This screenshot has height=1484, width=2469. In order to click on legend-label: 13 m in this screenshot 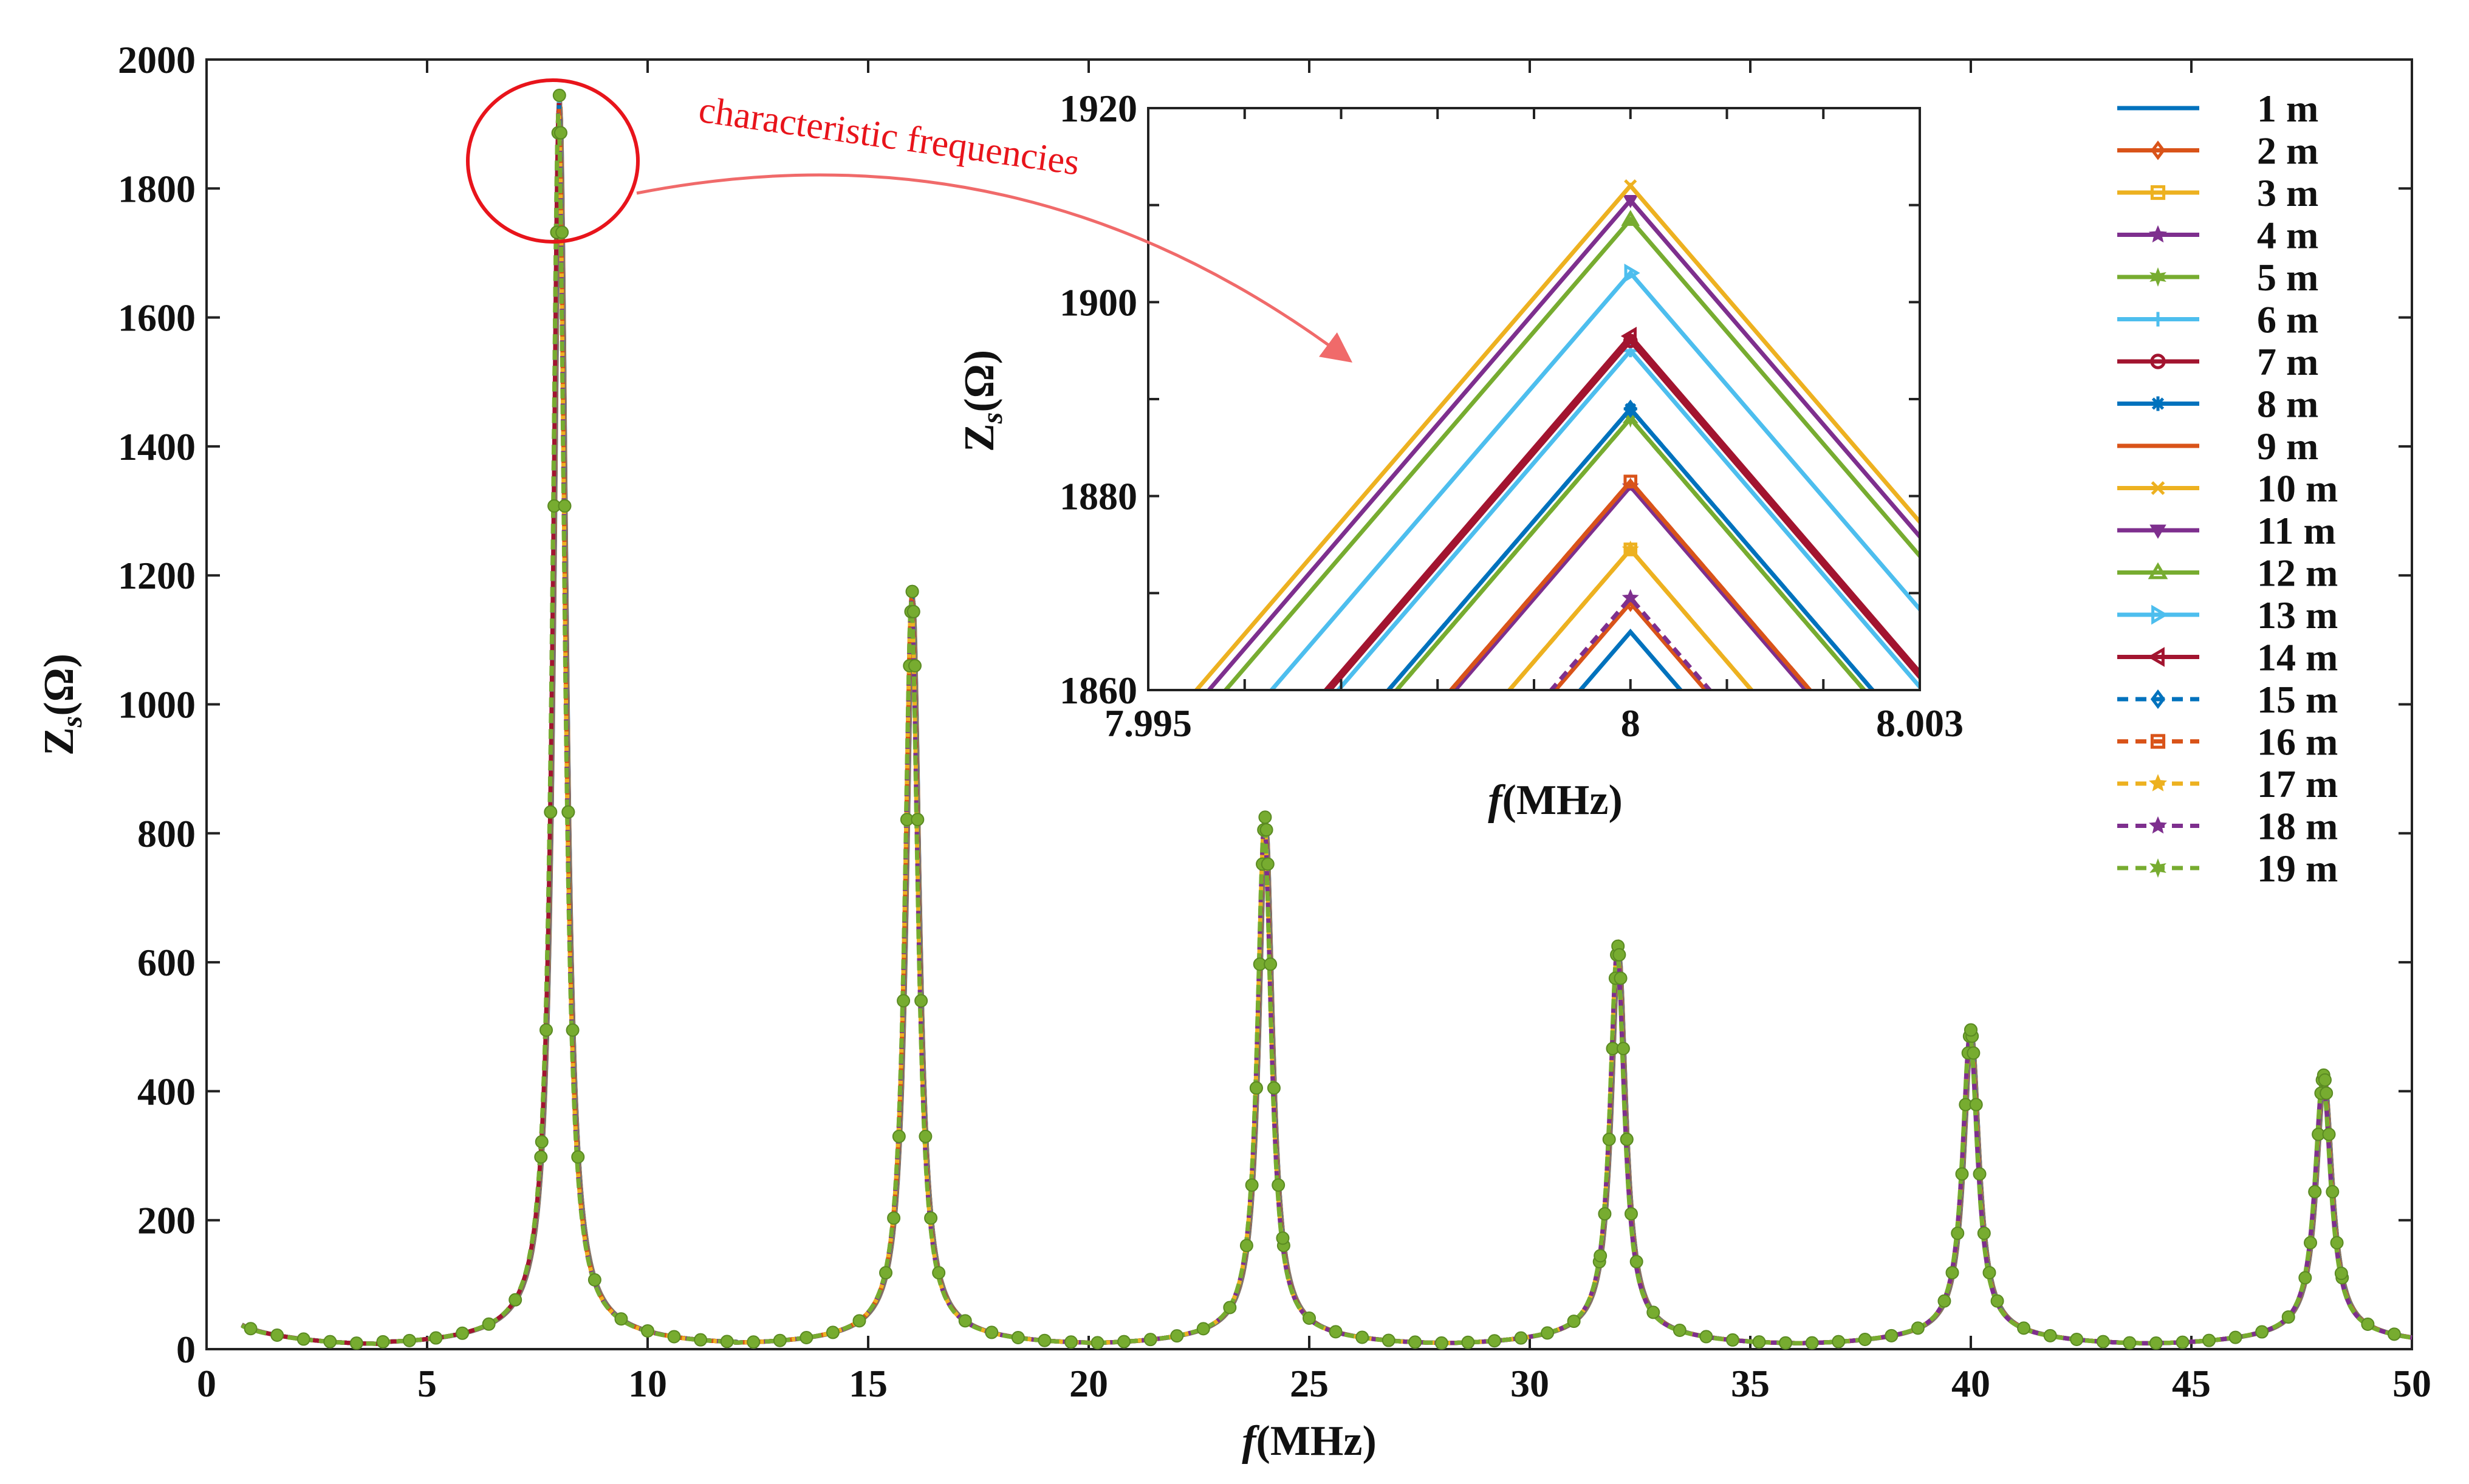, I will do `click(2297, 615)`.